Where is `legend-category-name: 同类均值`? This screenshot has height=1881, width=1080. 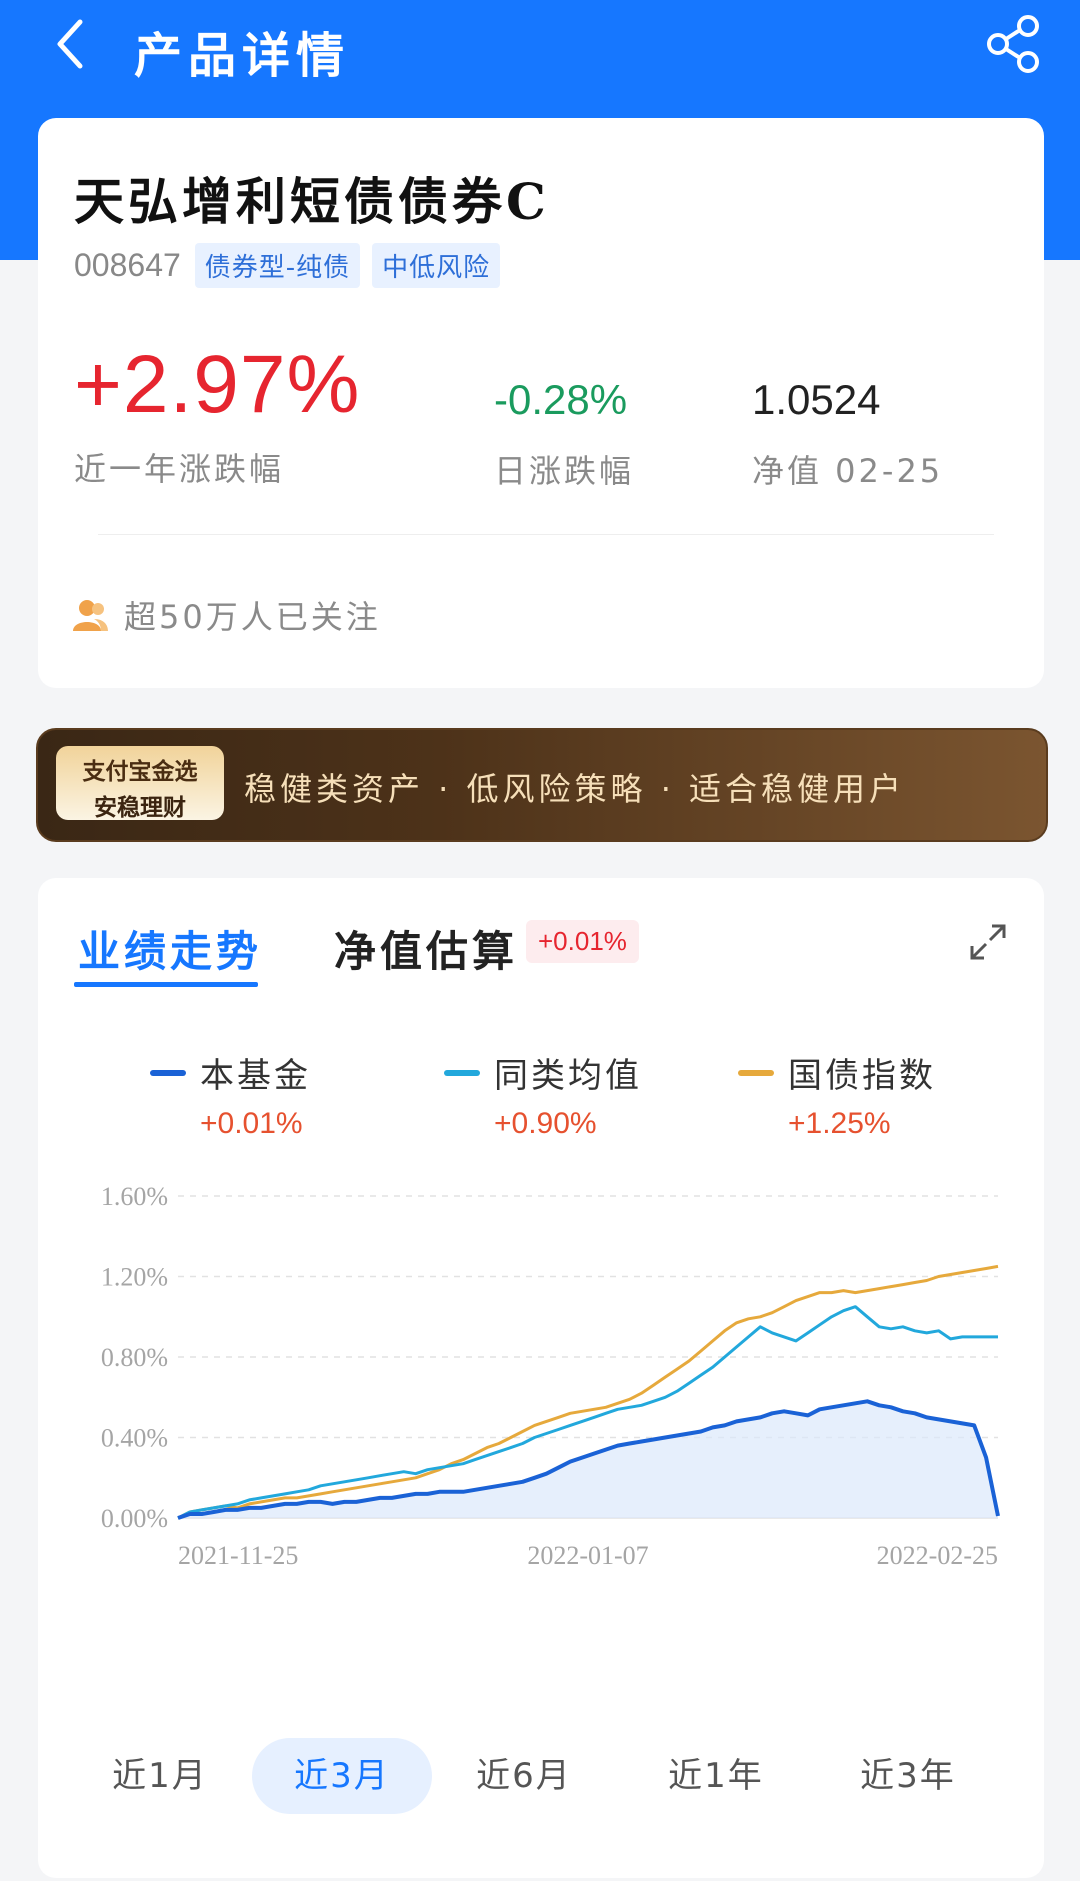
legend-category-name: 同类均值 is located at coordinates (568, 1076).